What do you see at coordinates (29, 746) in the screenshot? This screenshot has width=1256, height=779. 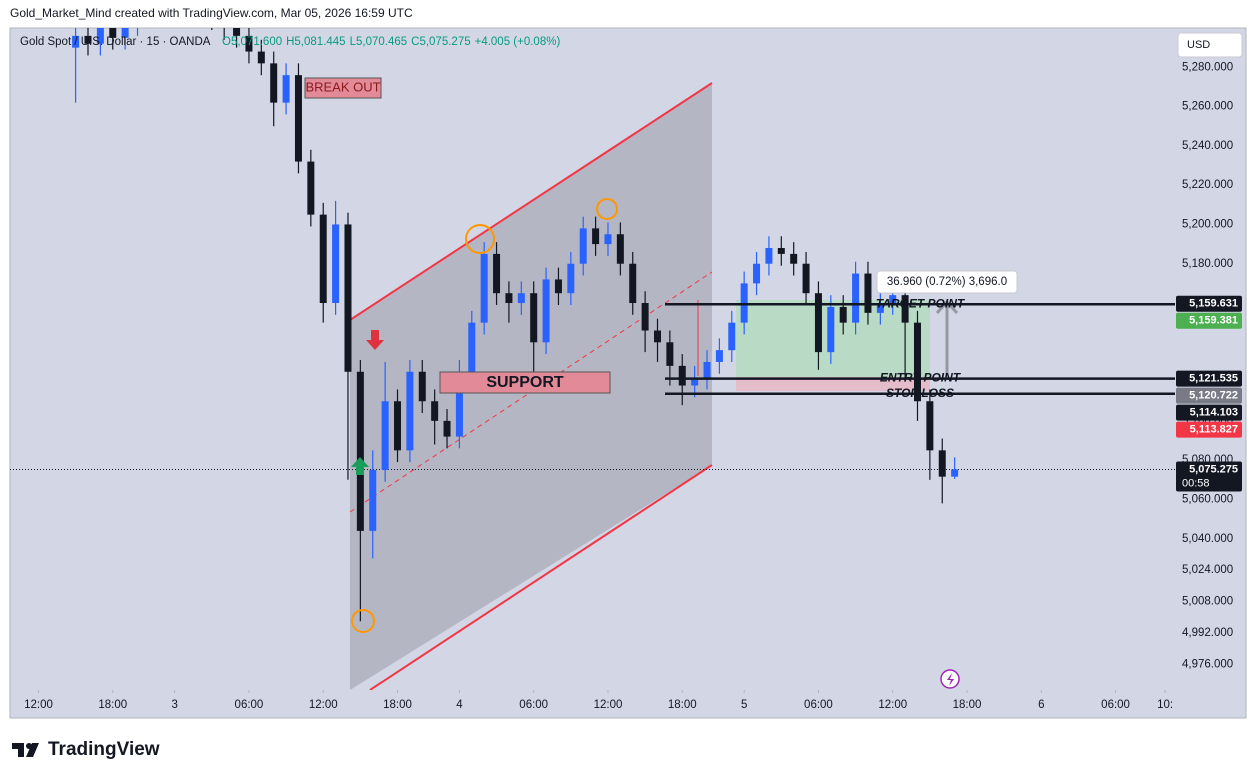 I see `logo-dot` at bounding box center [29, 746].